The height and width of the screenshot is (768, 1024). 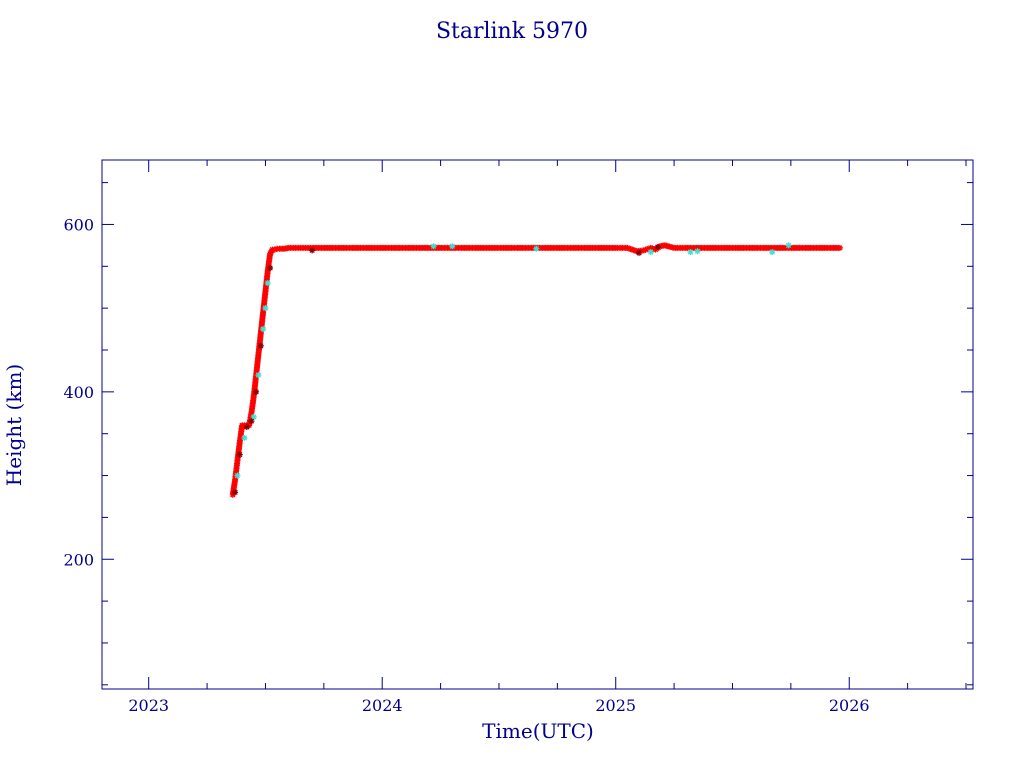 I want to click on x-axis-label: Time(UTC), so click(x=538, y=731).